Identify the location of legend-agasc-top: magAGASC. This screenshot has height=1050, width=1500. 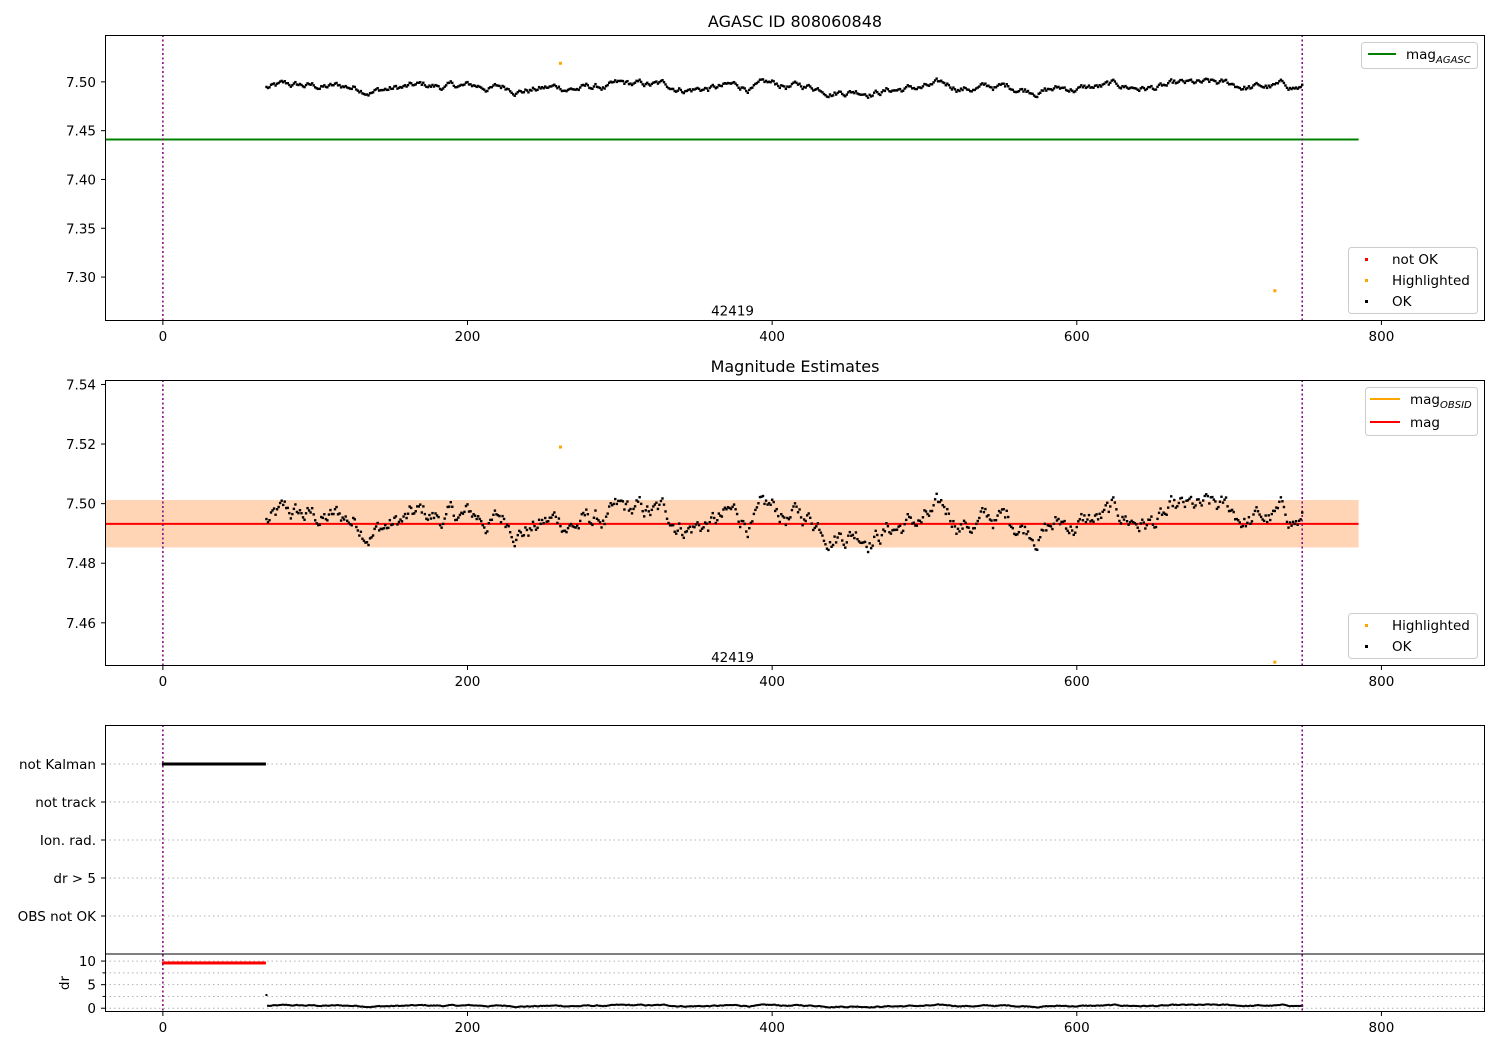
(1419, 55).